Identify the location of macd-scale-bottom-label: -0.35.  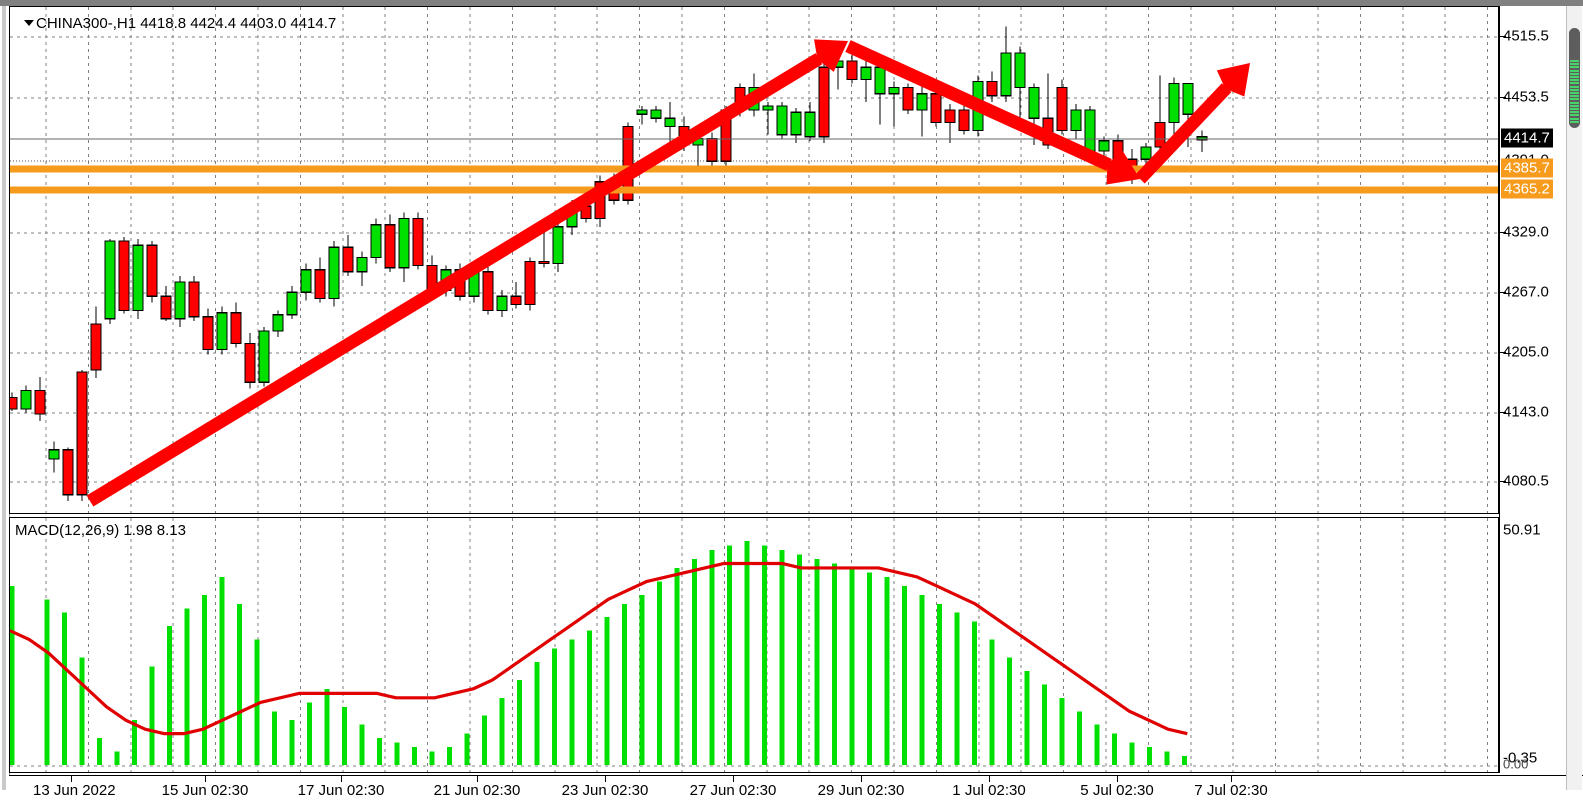
(1520, 758).